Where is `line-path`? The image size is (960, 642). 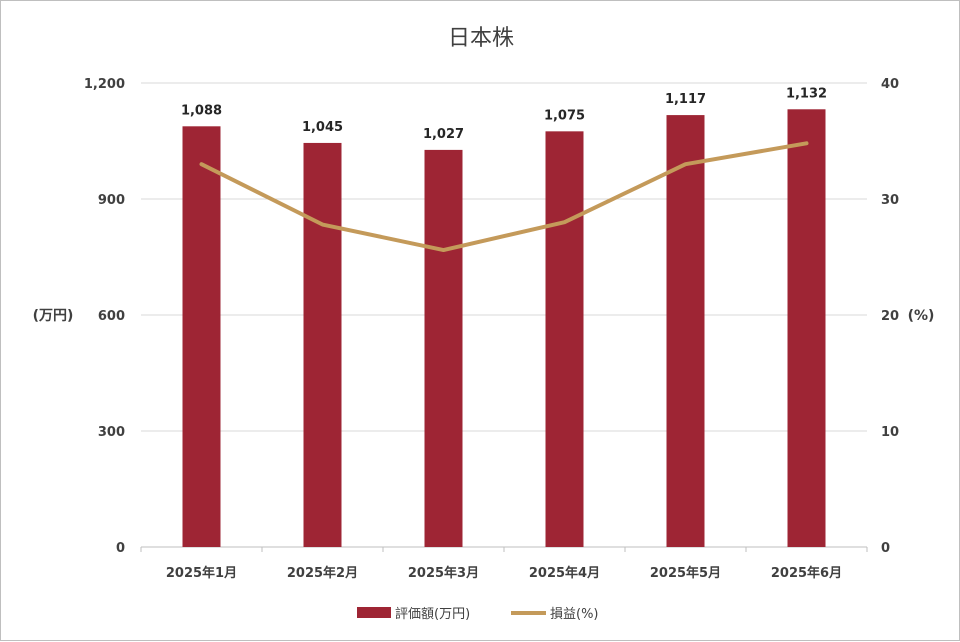 line-path is located at coordinates (504, 197).